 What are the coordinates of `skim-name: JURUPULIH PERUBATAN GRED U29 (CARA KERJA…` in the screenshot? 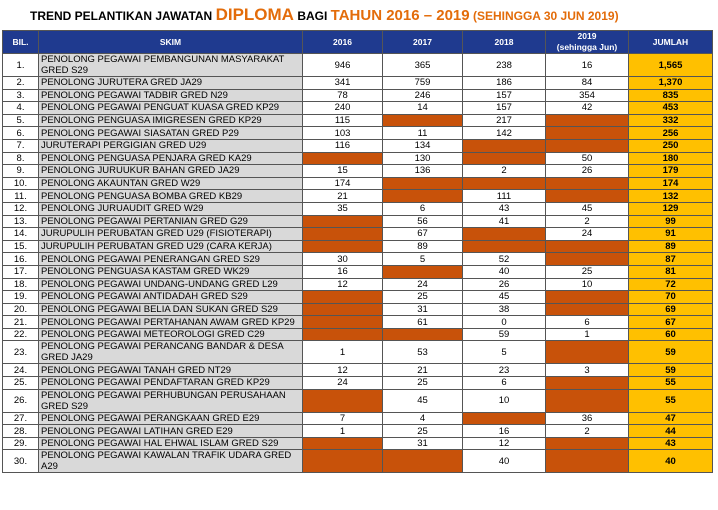 It's located at (170, 246).